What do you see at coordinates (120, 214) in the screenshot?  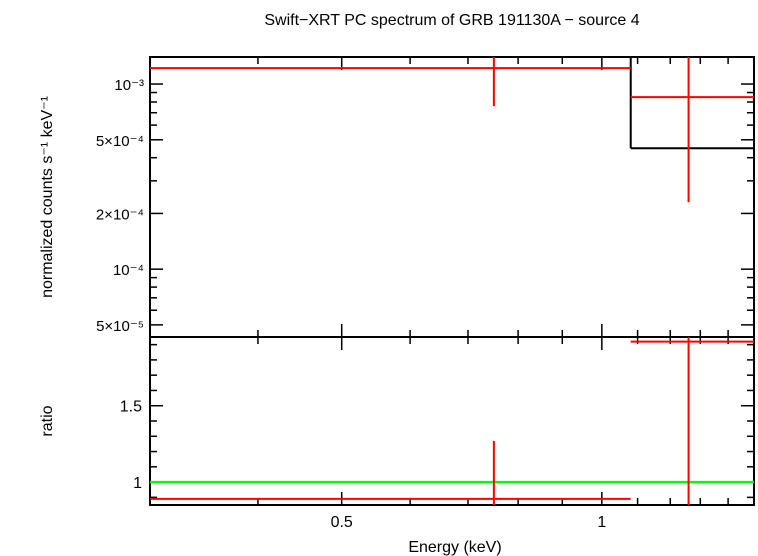 I see `spectrum-y-tick-label: 2×10⁻⁴` at bounding box center [120, 214].